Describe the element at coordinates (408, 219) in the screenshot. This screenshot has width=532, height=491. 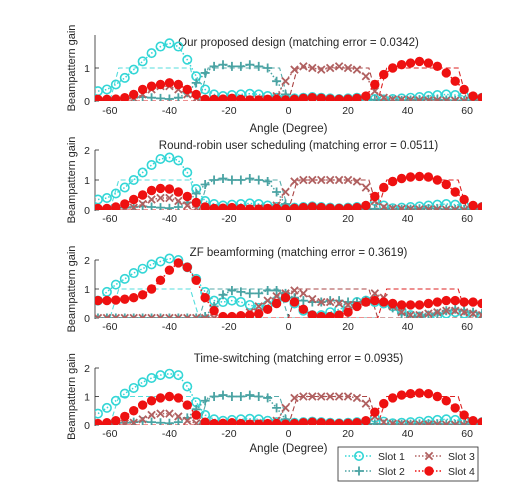
I see `x-tick-label: 40` at that location.